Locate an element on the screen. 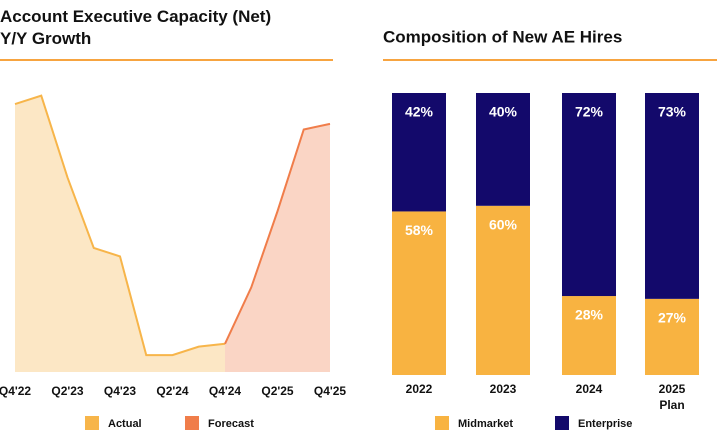  legend-label: Actual is located at coordinates (125, 424).